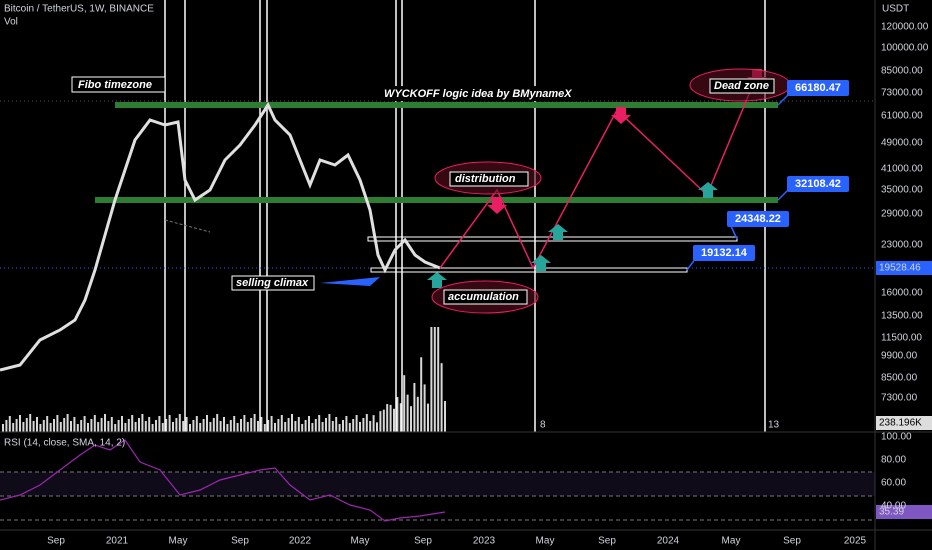 The image size is (932, 550). I want to click on tag-text: 24348.22, so click(758, 219).